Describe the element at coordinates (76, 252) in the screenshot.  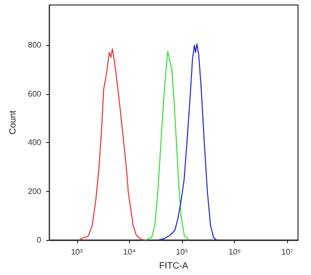
I see `x-tick-label: 10³` at that location.